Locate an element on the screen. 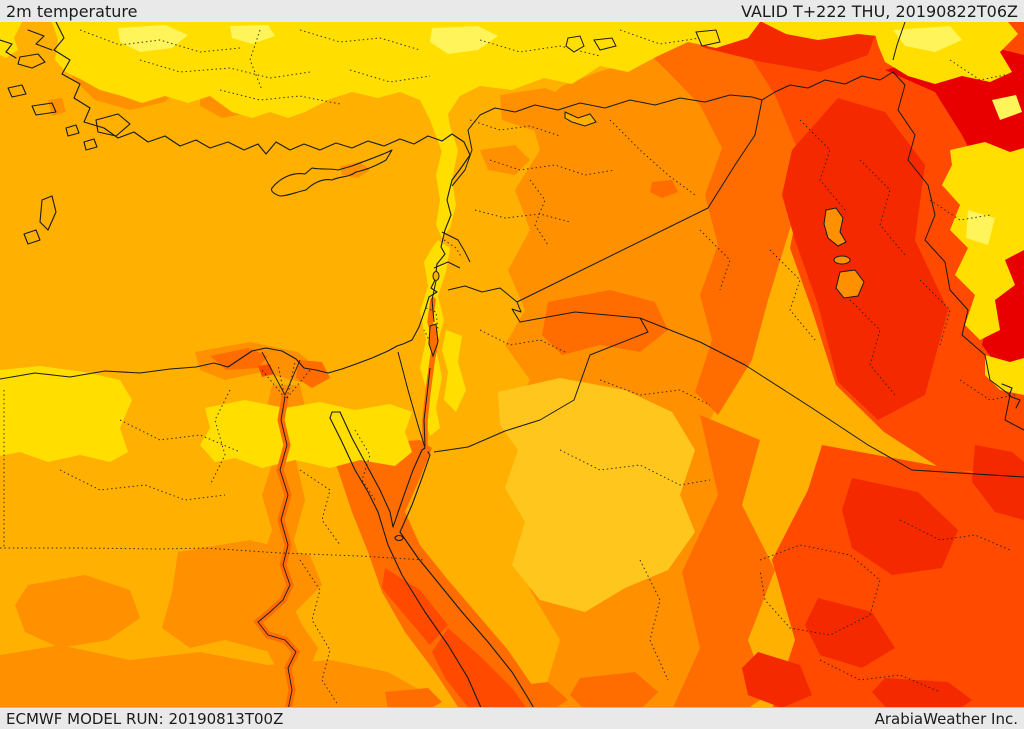 This screenshot has width=1024, height=729. brand-label: ArabiaWeather Inc. is located at coordinates (946, 718).